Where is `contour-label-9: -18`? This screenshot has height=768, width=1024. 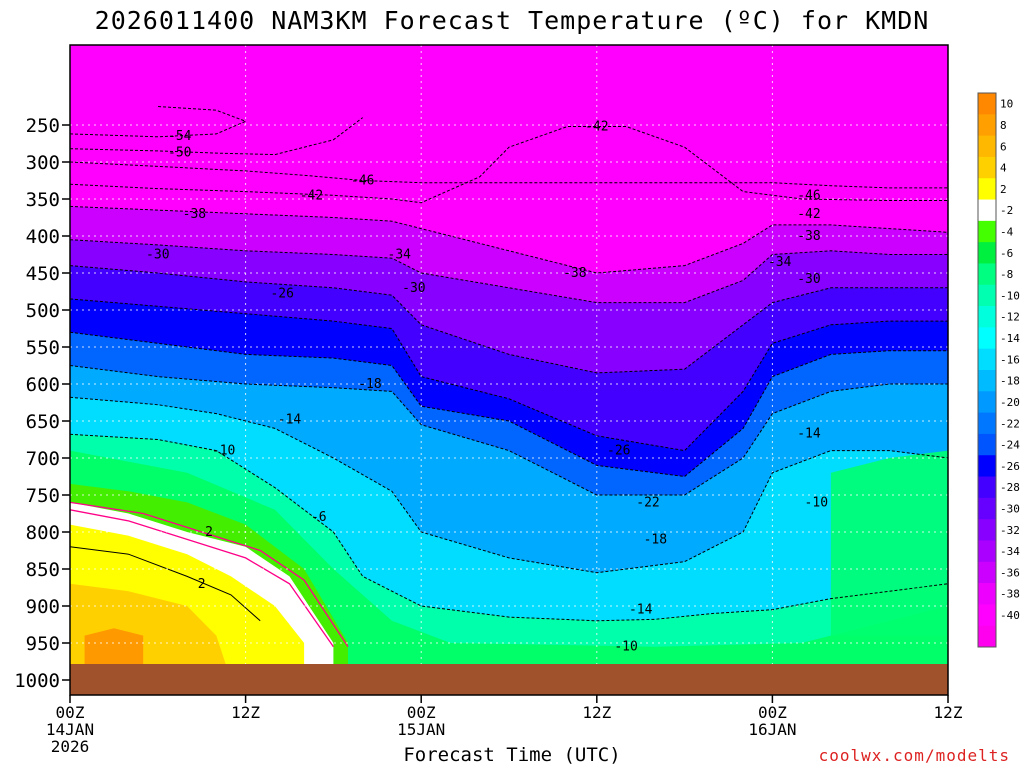 contour-label-9: -18 is located at coordinates (369, 384).